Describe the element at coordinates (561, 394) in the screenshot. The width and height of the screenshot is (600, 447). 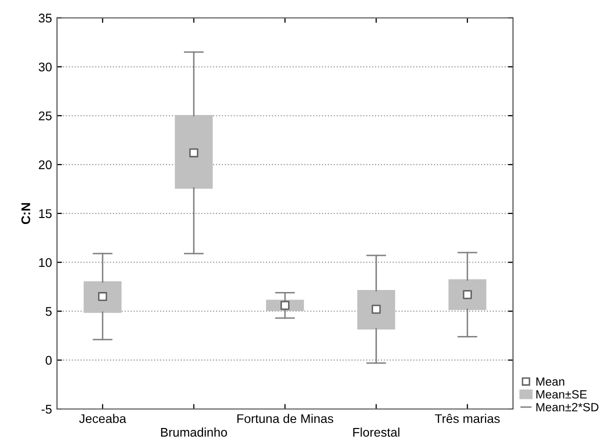
I see `text: Mean±SE` at that location.